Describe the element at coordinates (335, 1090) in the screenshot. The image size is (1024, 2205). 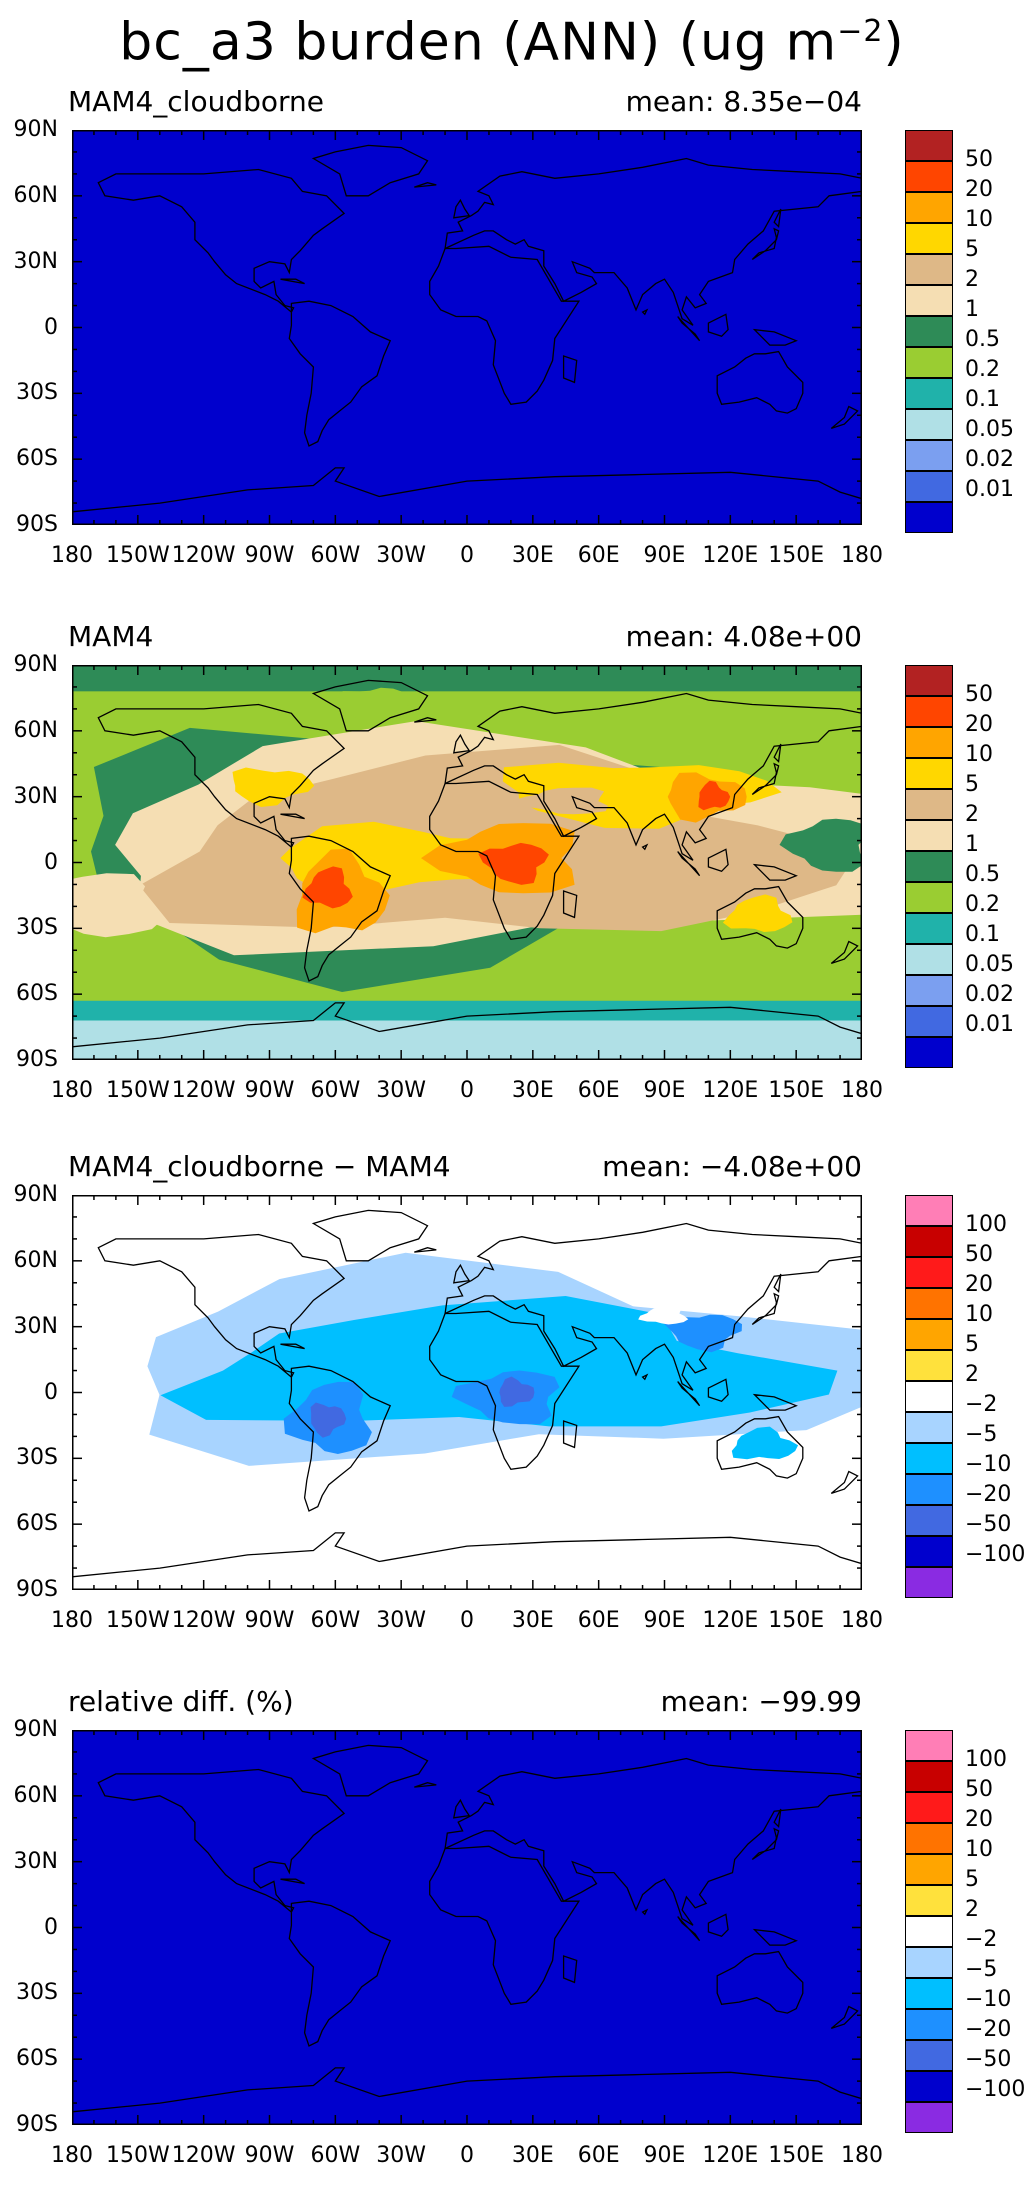
I see `lon-tick-label: 60W` at that location.